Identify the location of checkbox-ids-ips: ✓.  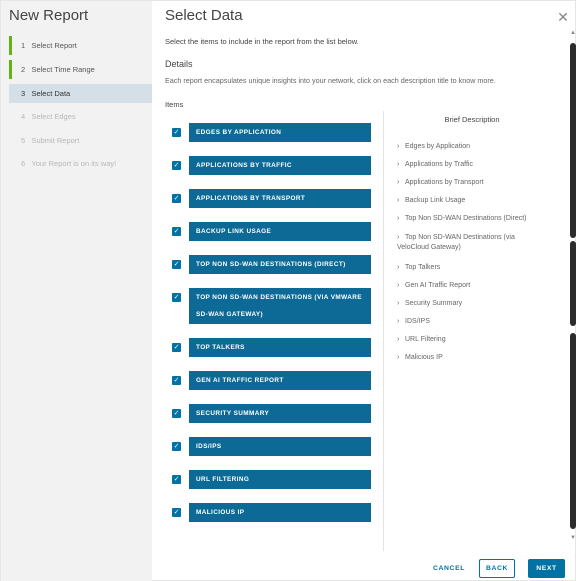
(176, 446).